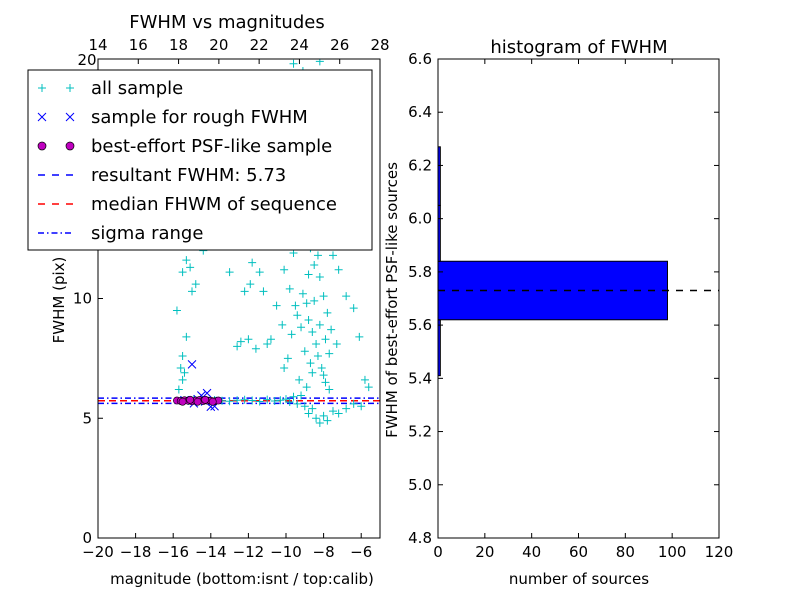 The image size is (800, 600). Describe the element at coordinates (420, 165) in the screenshot. I see `histogram-y-tick-label: 6.2` at that location.